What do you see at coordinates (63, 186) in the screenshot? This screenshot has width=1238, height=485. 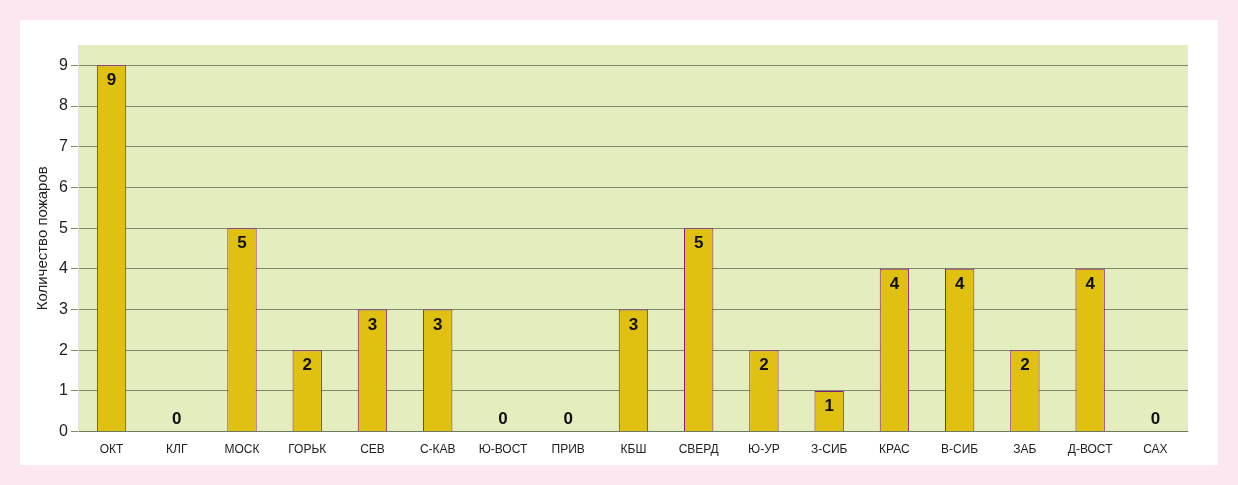 I see `y-tick-label: 6` at bounding box center [63, 186].